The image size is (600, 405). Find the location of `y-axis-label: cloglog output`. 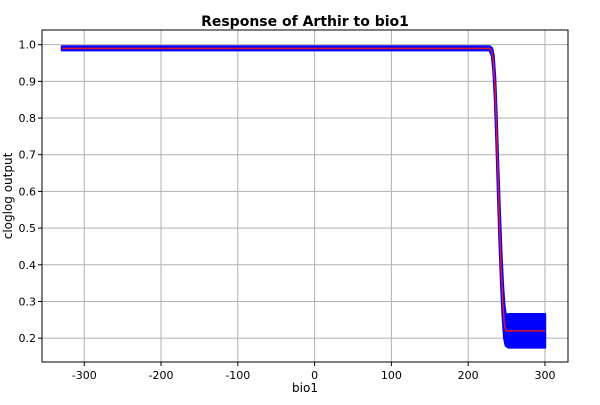

y-axis-label: cloglog output is located at coordinates (8, 195).